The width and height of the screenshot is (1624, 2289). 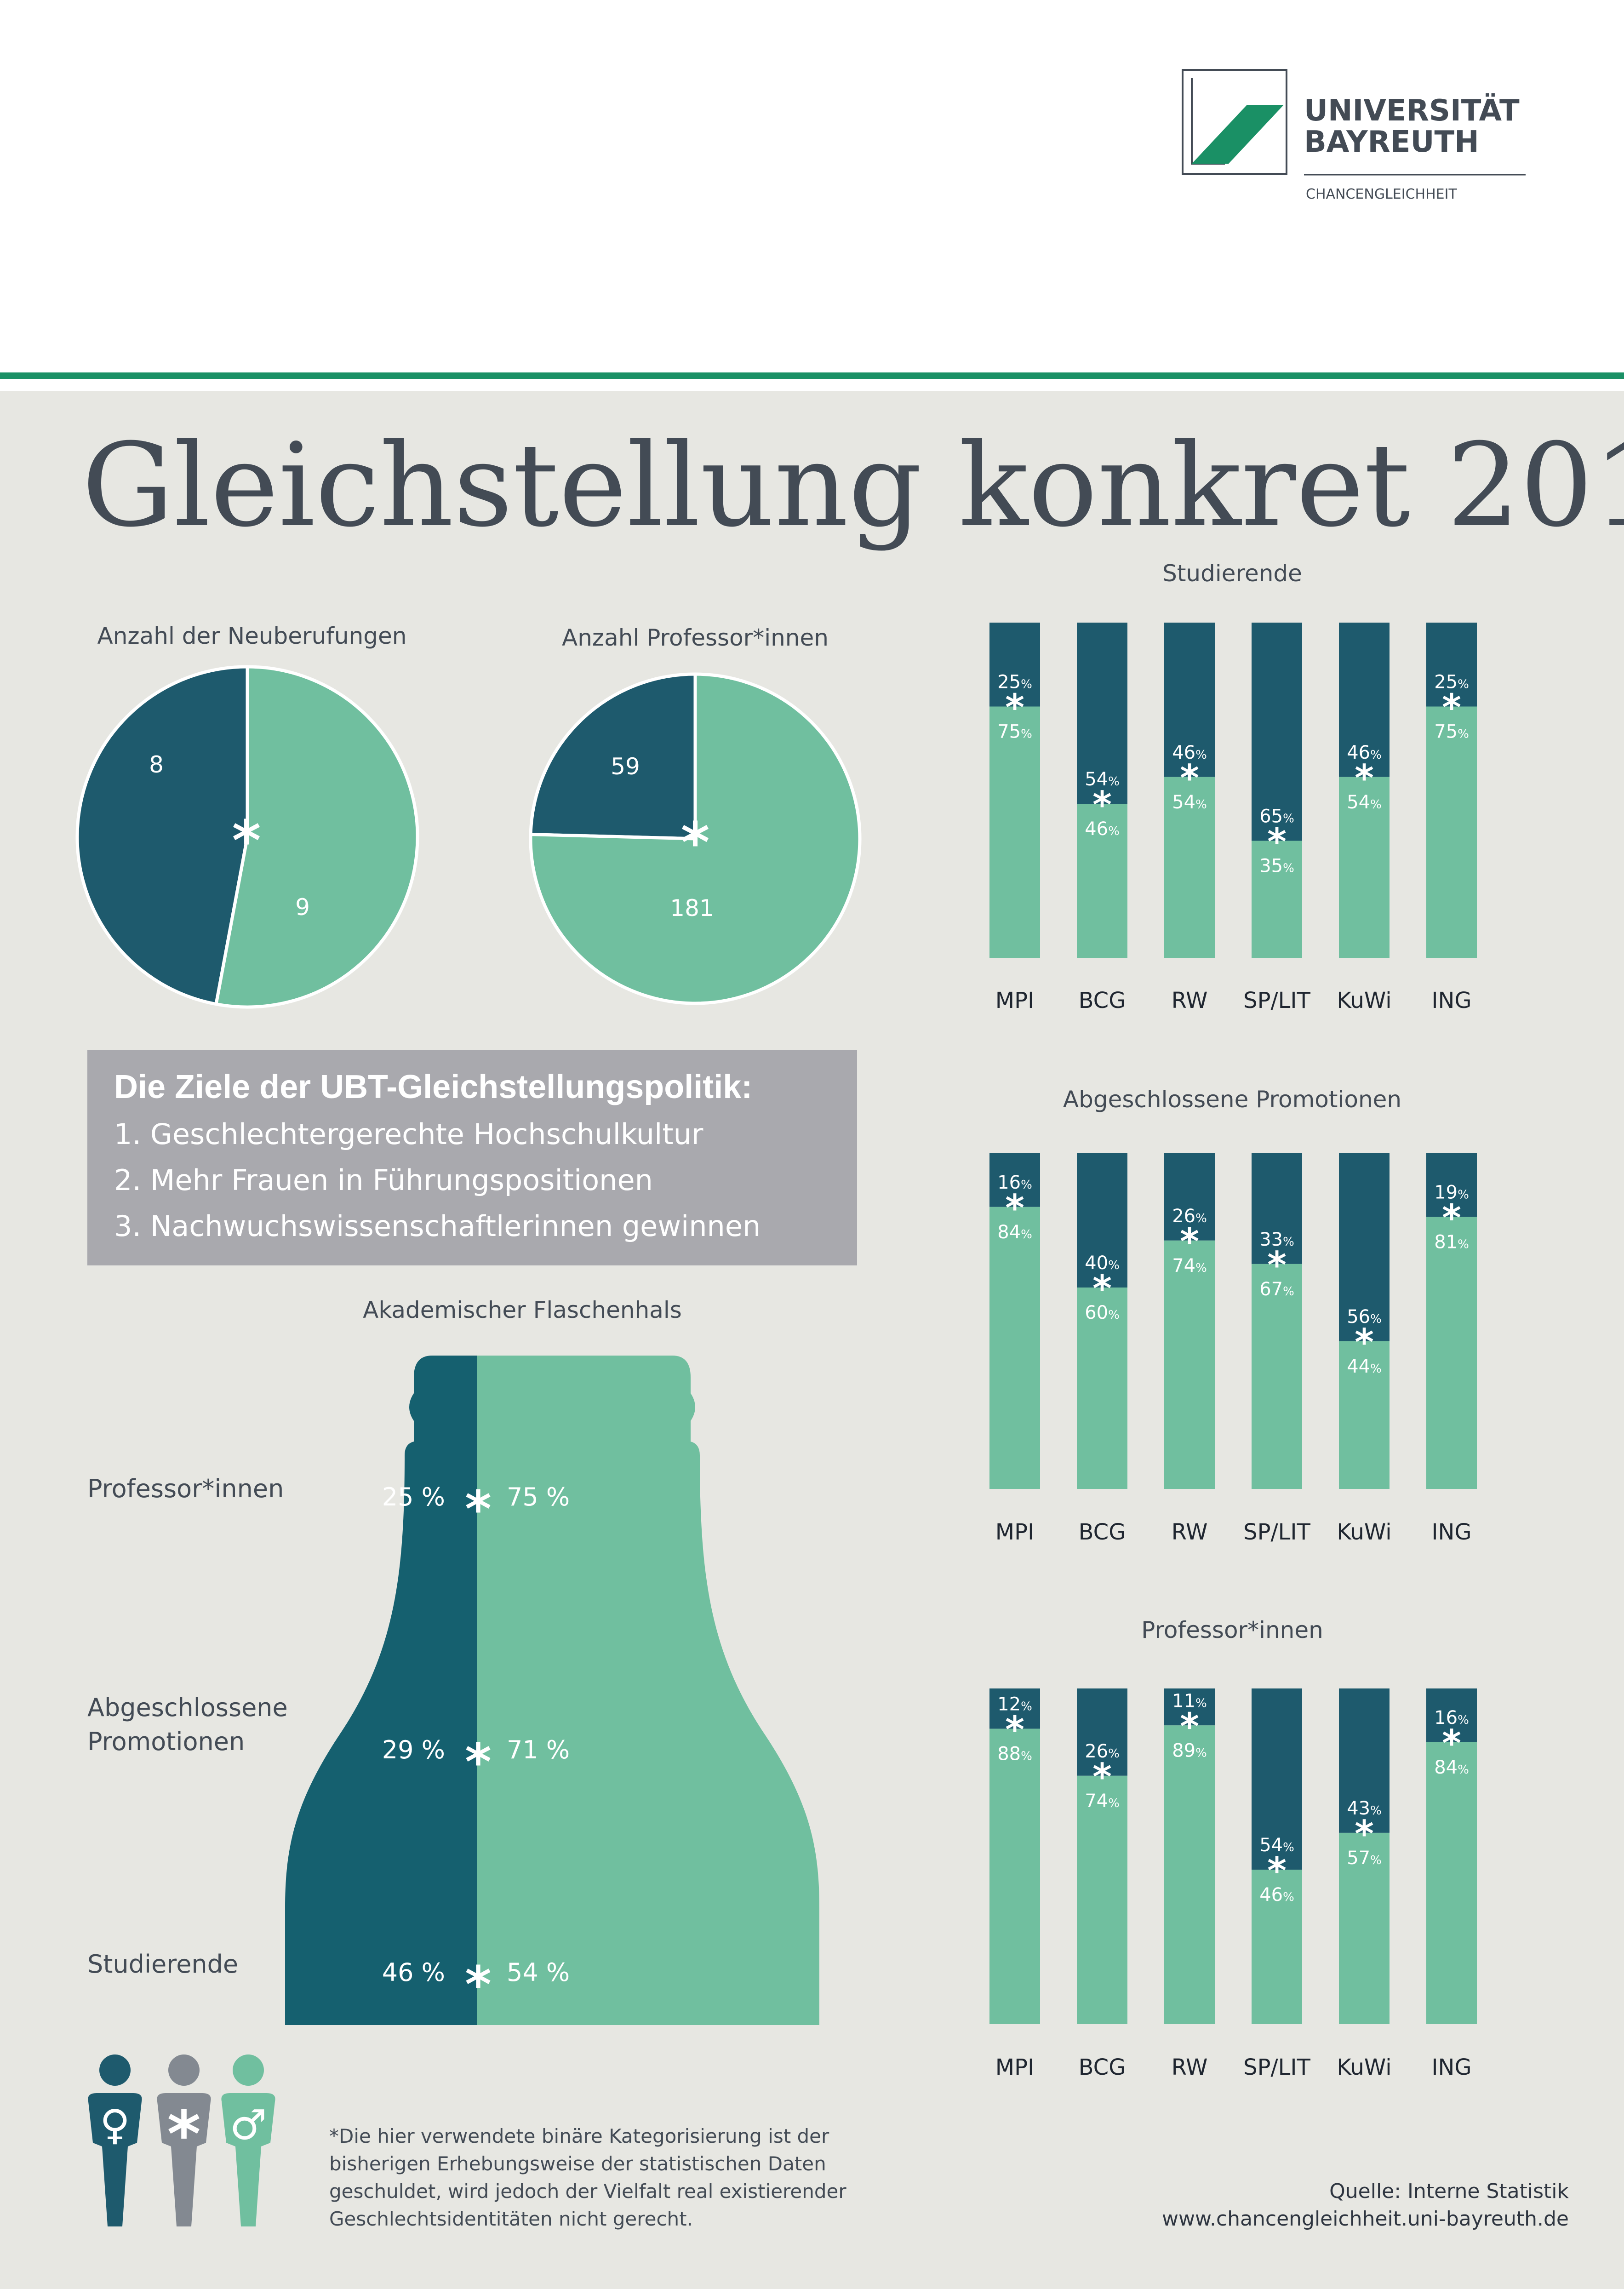 I want to click on bottleneck-title: Akademischer Flaschenhals, so click(x=522, y=1310).